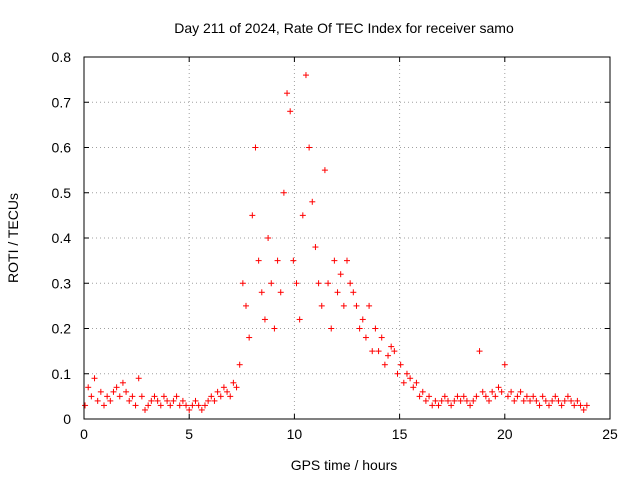  I want to click on y-tick-label: 0.7, so click(62, 102).